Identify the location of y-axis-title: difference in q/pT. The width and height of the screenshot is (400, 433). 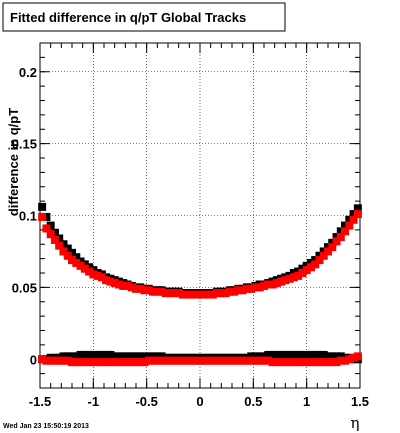
(13, 162).